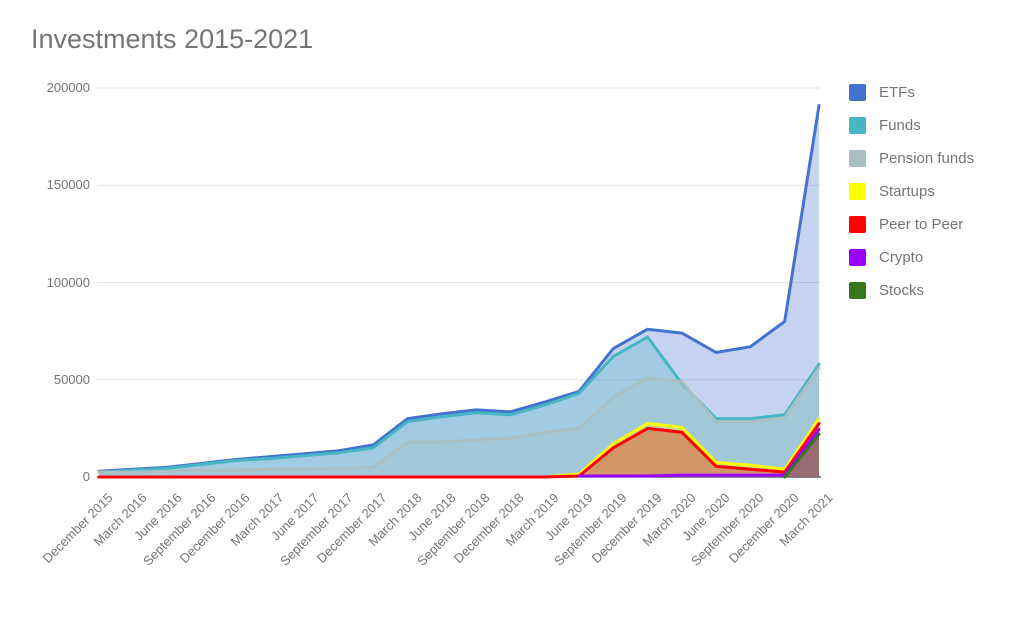  Describe the element at coordinates (857, 191) in the screenshot. I see `legend-swatch-startups` at that location.